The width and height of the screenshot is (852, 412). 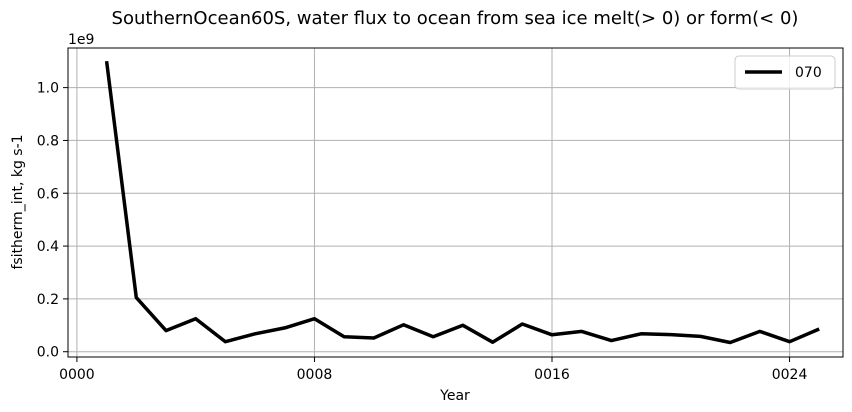 What do you see at coordinates (81, 40) in the screenshot?
I see `y-axis-offset-label: 1e9` at bounding box center [81, 40].